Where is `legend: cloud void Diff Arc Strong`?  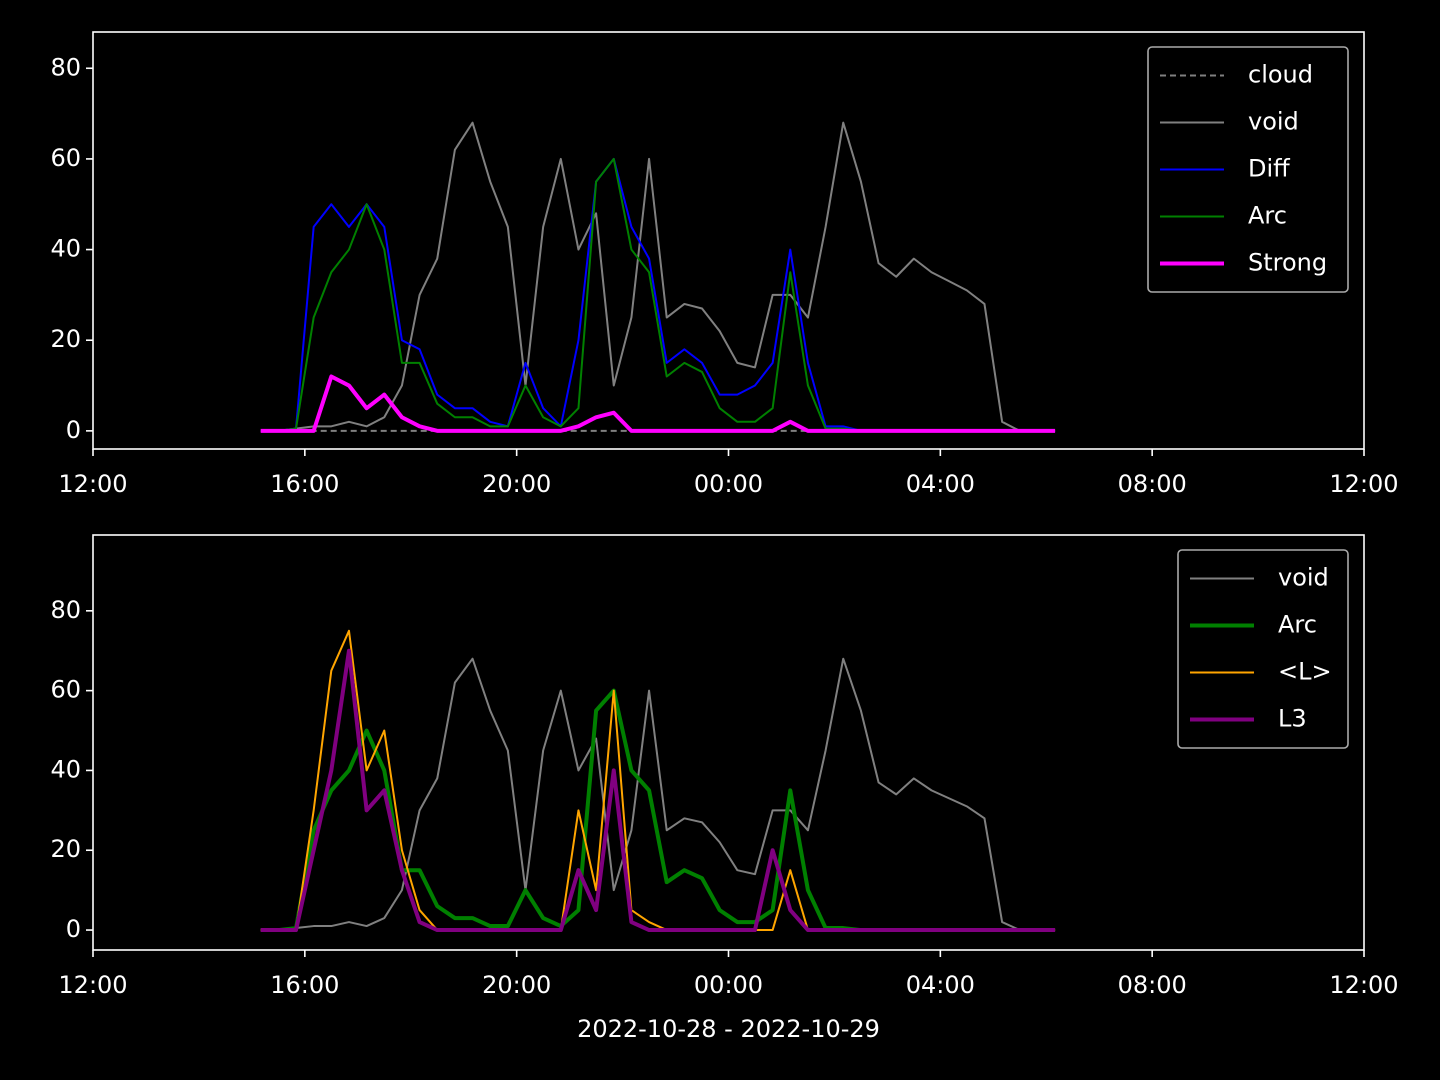
legend: cloud void Diff Arc Strong is located at coordinates (1248, 169).